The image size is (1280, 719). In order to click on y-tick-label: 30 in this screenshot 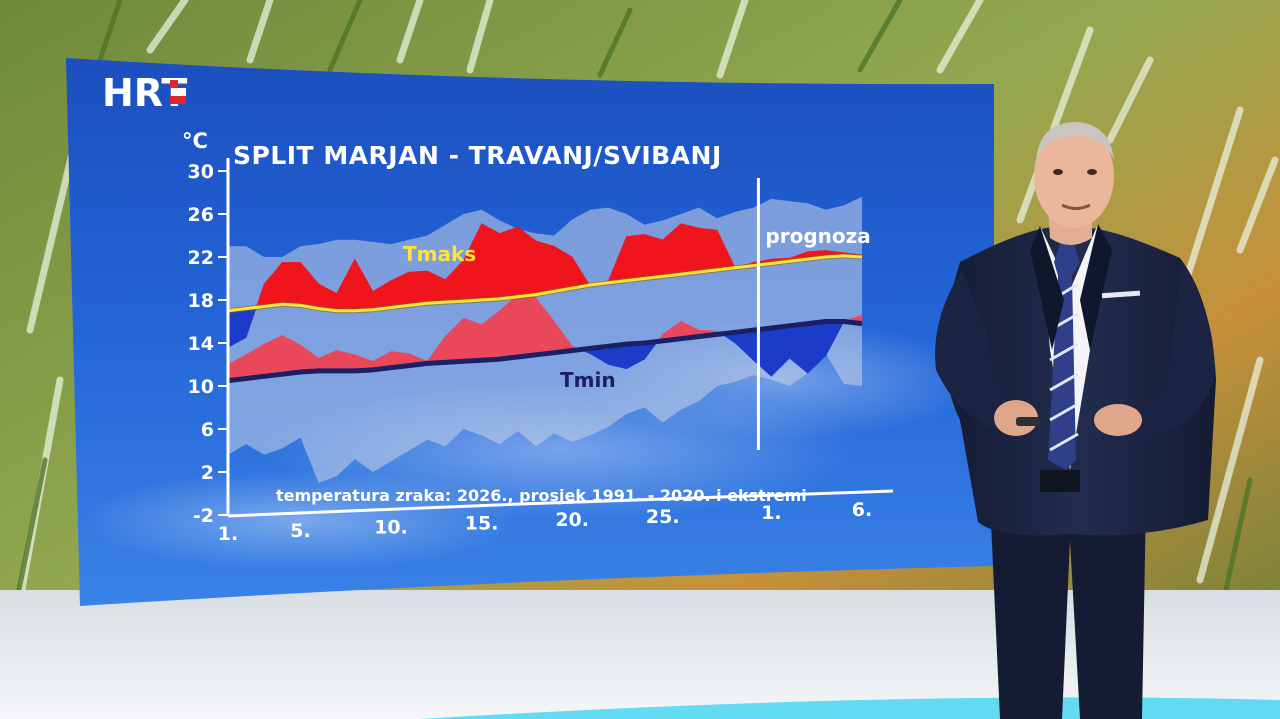, I will do `click(201, 172)`.